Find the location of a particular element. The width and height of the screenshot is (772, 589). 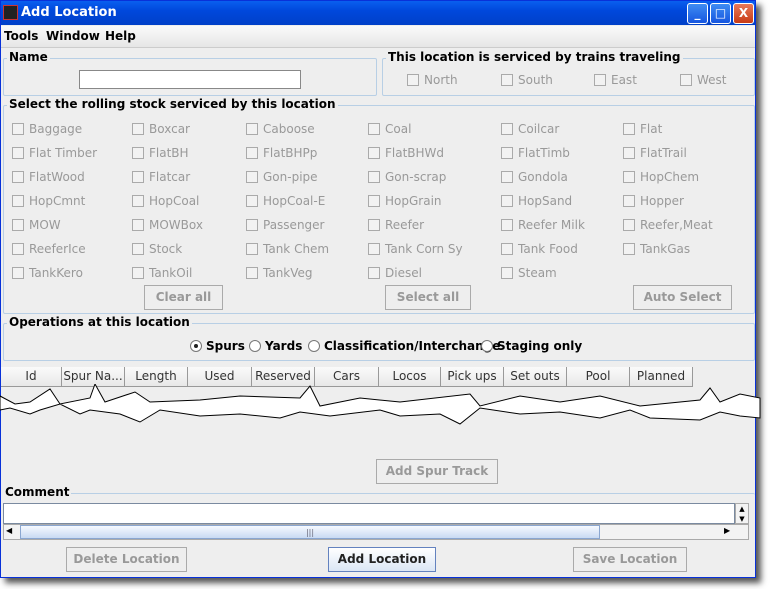

rolling-stock-checkbox: Steam is located at coordinates (529, 273).